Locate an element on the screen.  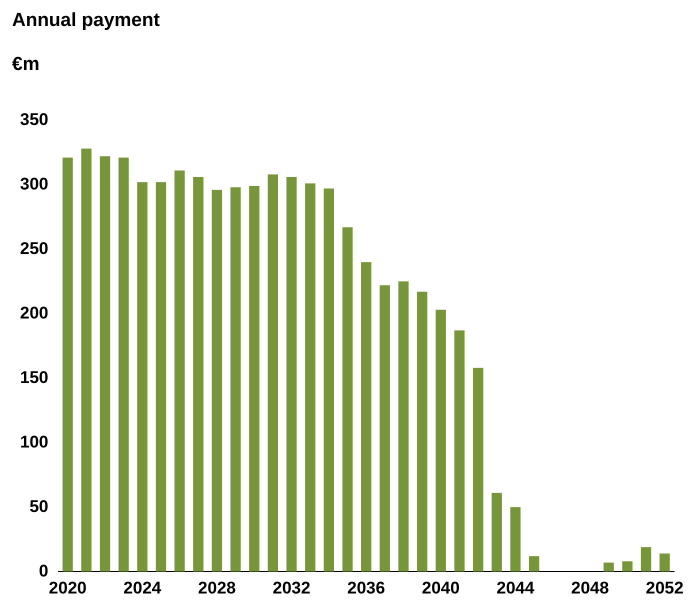
x-tick-label: 2036 is located at coordinates (366, 588).